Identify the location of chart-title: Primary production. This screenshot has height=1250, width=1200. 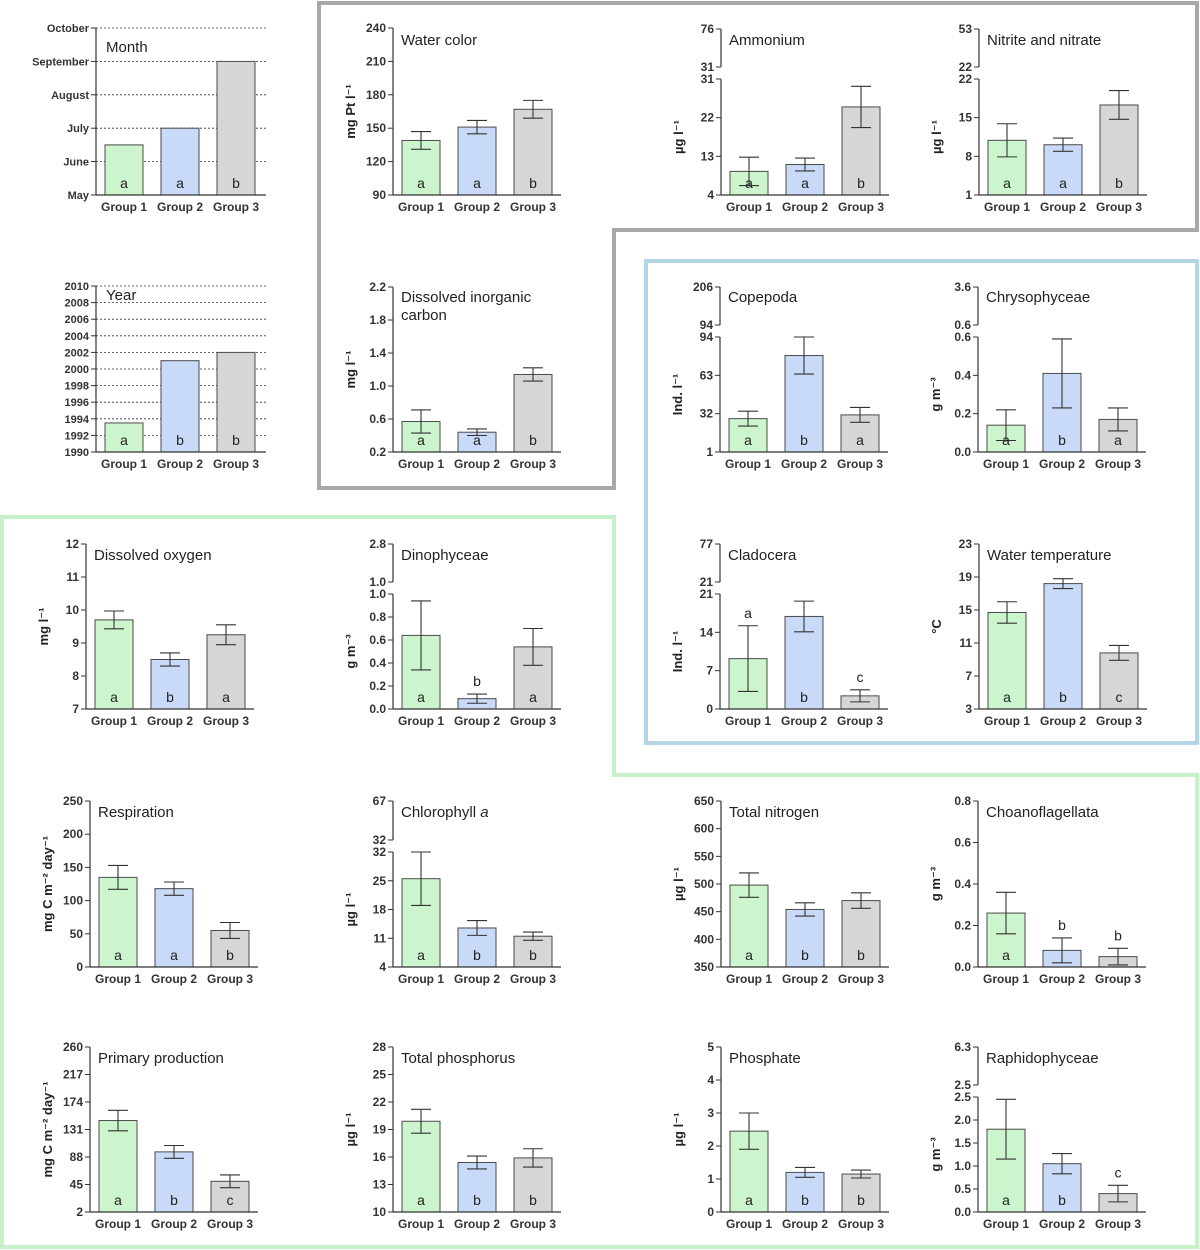
(161, 1058).